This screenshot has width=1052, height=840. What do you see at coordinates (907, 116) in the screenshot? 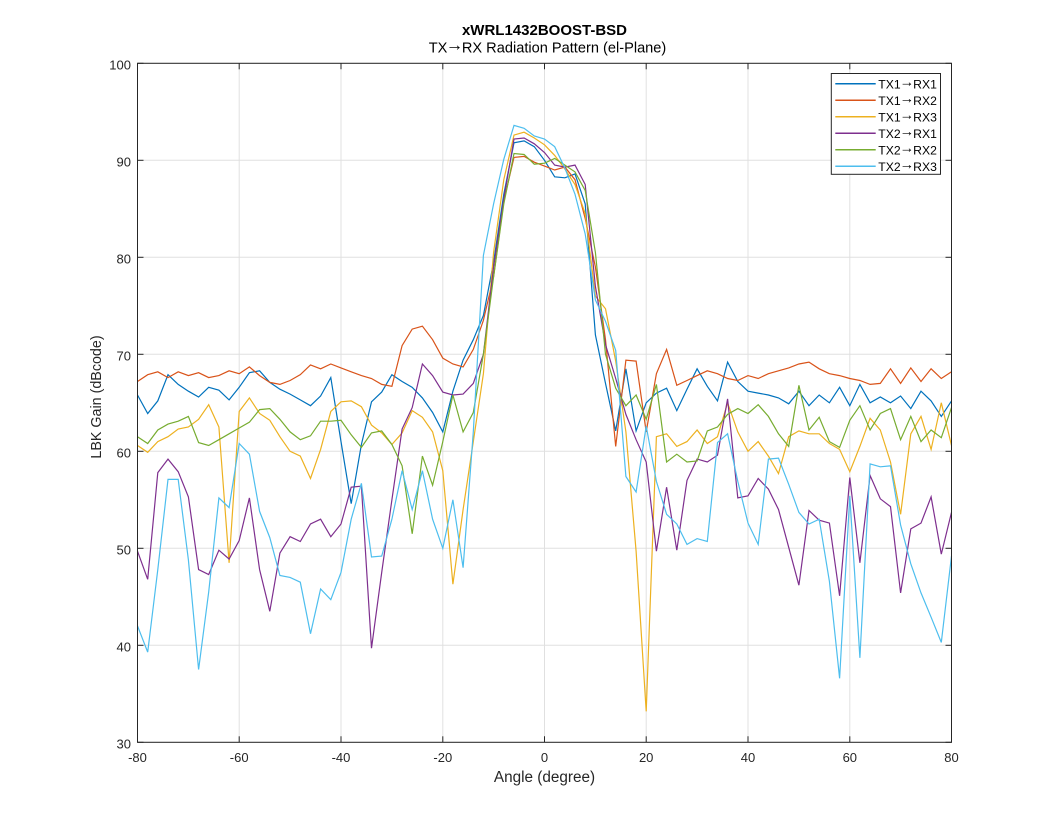
I see `svg-text: TX1→RX3` at bounding box center [907, 116].